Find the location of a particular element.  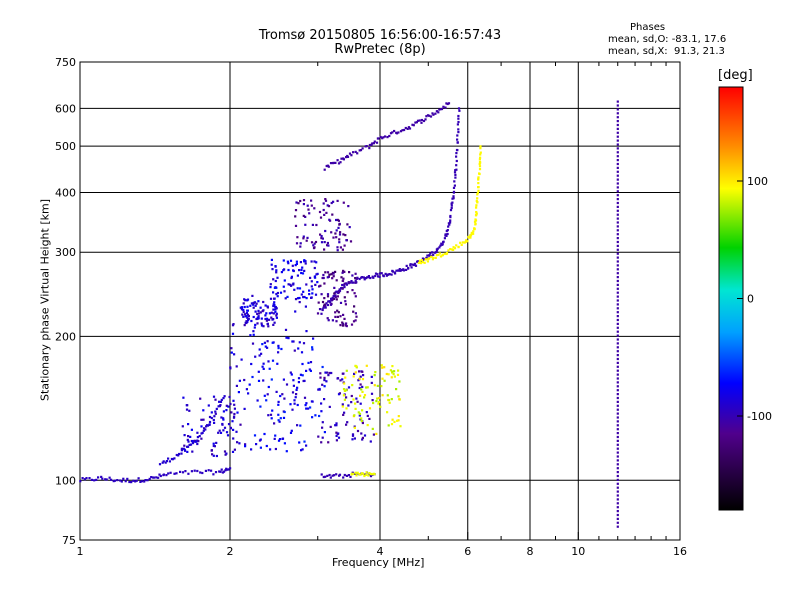

y-tick-label: 600 is located at coordinates (65, 108).